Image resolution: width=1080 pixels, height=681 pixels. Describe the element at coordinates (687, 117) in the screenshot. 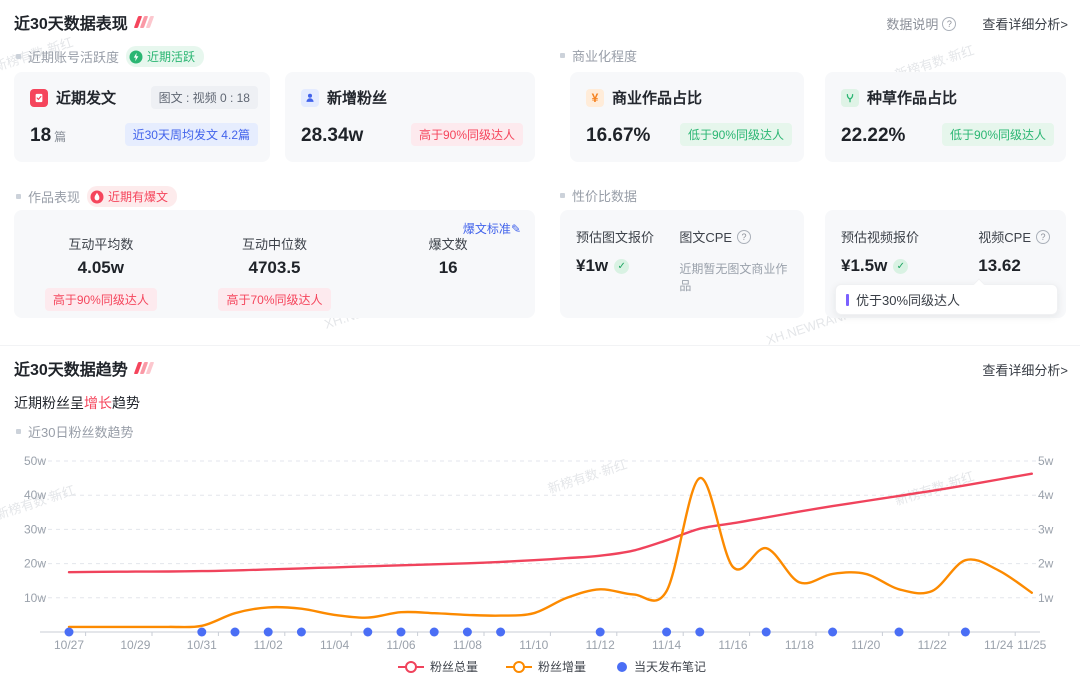

I see `commercial-ratio-card: ¥ 商业作品占比 16.67% 低于90%同级达人` at that location.